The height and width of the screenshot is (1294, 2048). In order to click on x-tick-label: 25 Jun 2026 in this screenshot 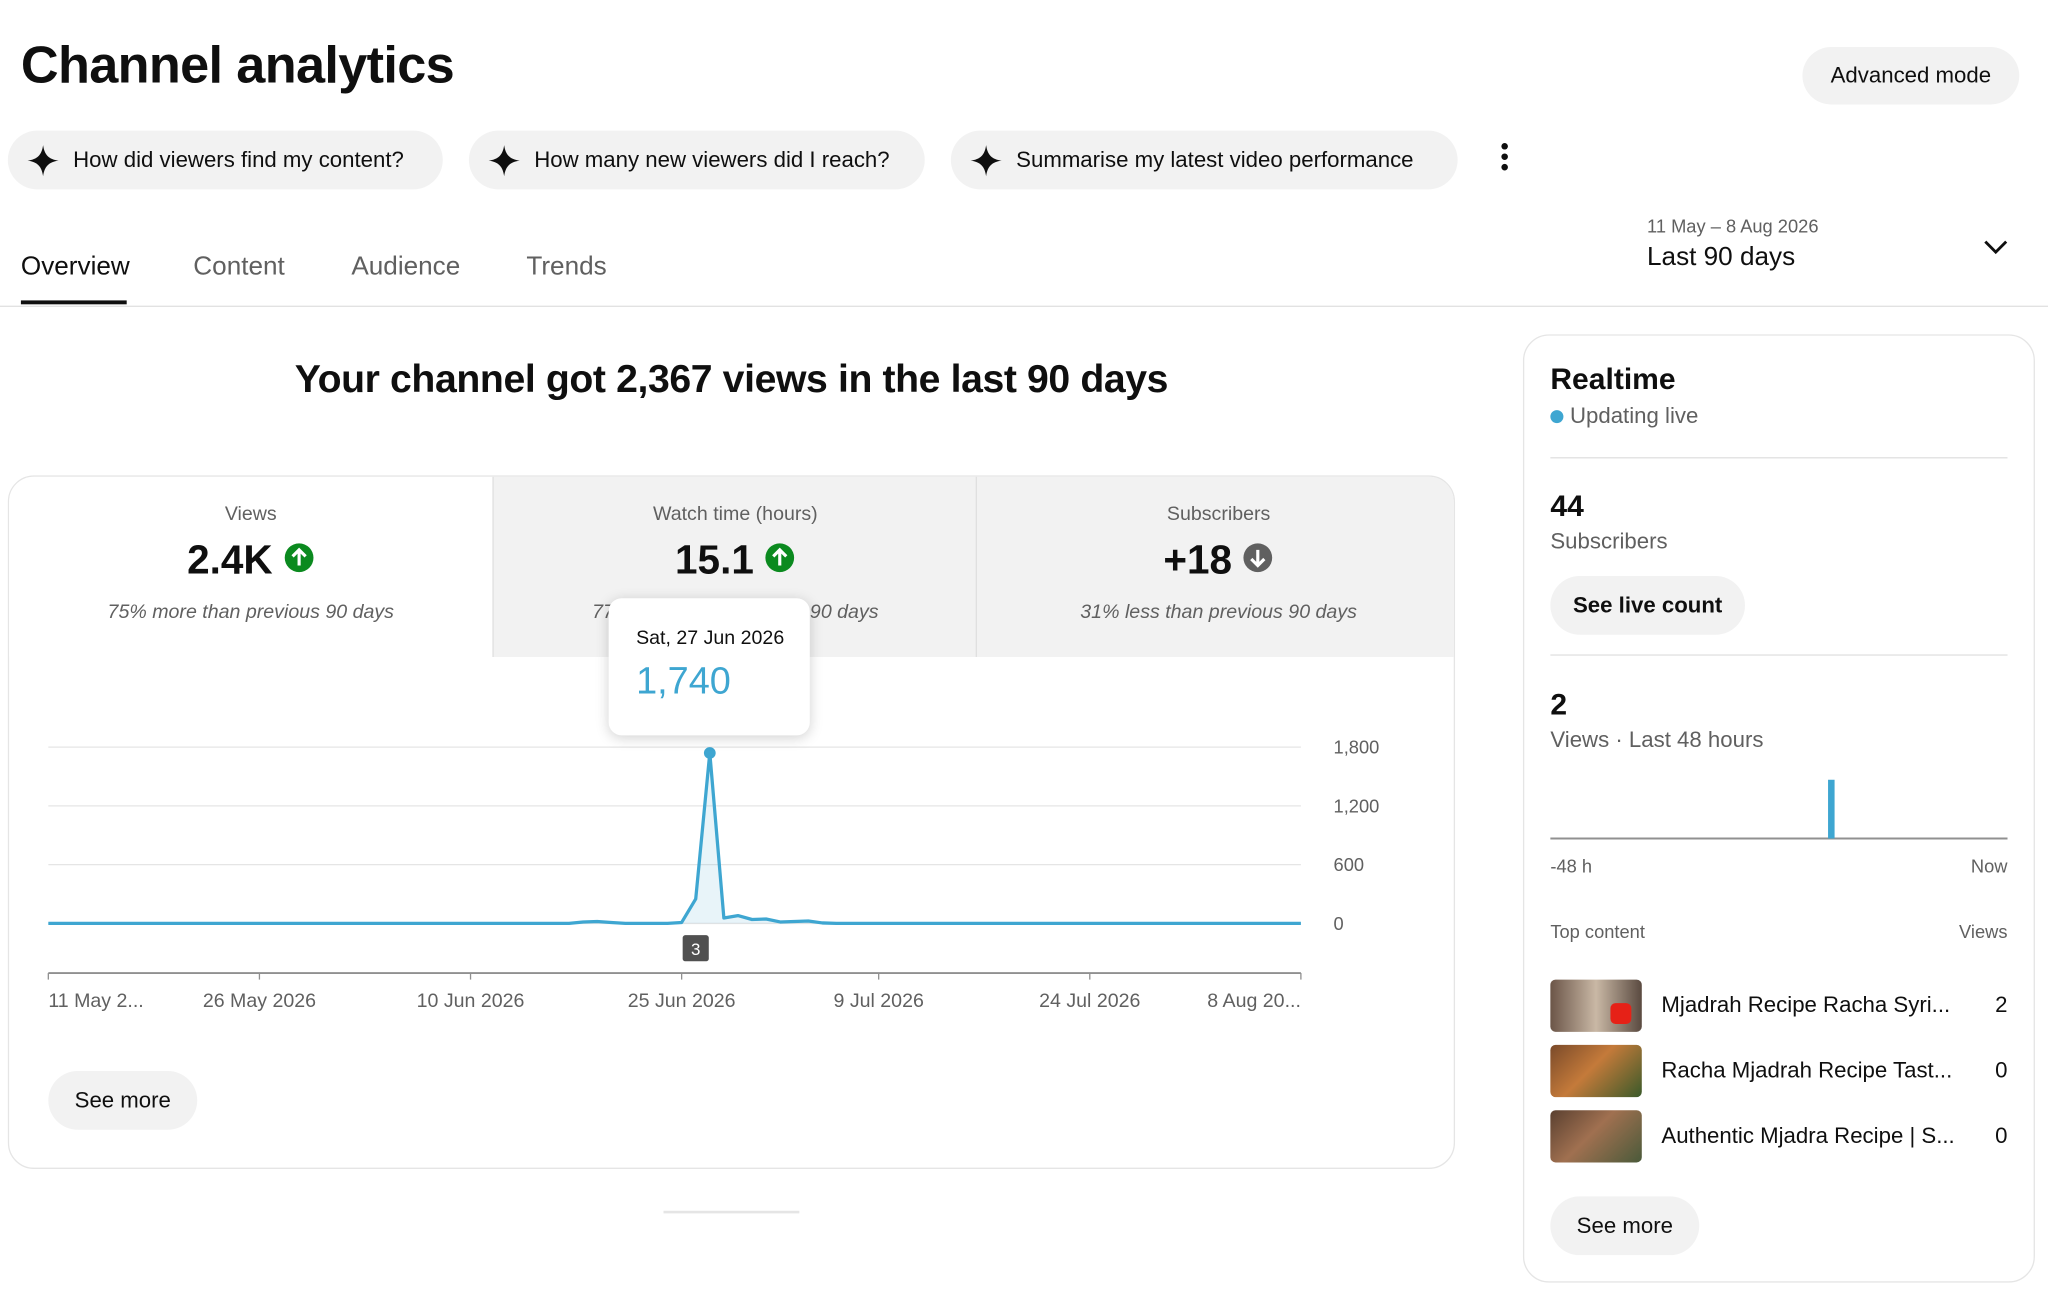, I will do `click(682, 1001)`.